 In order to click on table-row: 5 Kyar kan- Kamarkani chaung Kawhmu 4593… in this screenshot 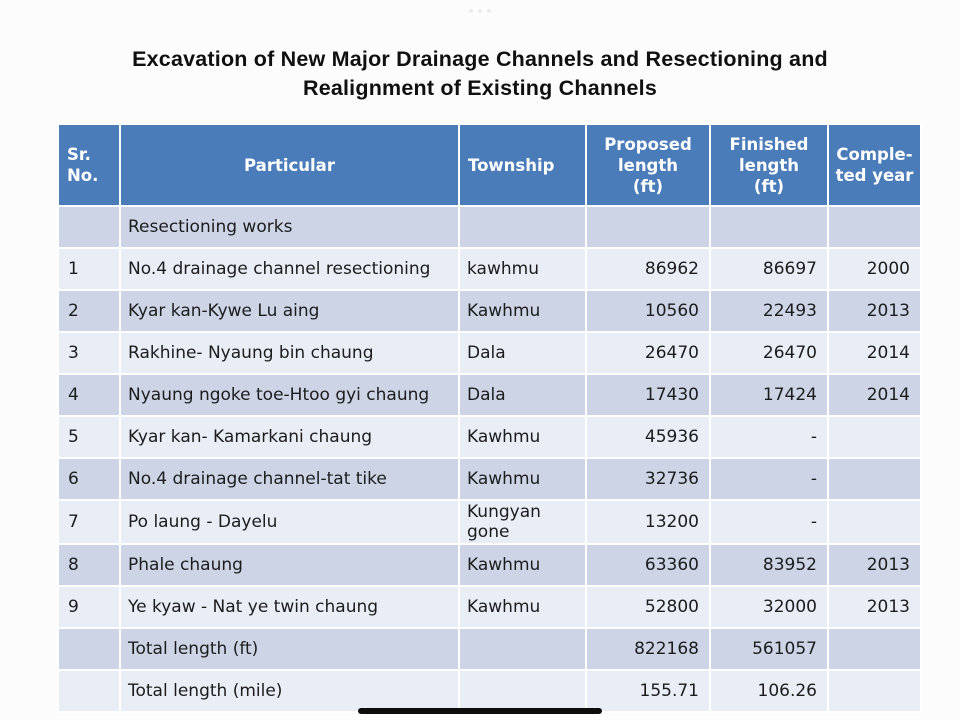, I will do `click(489, 437)`.